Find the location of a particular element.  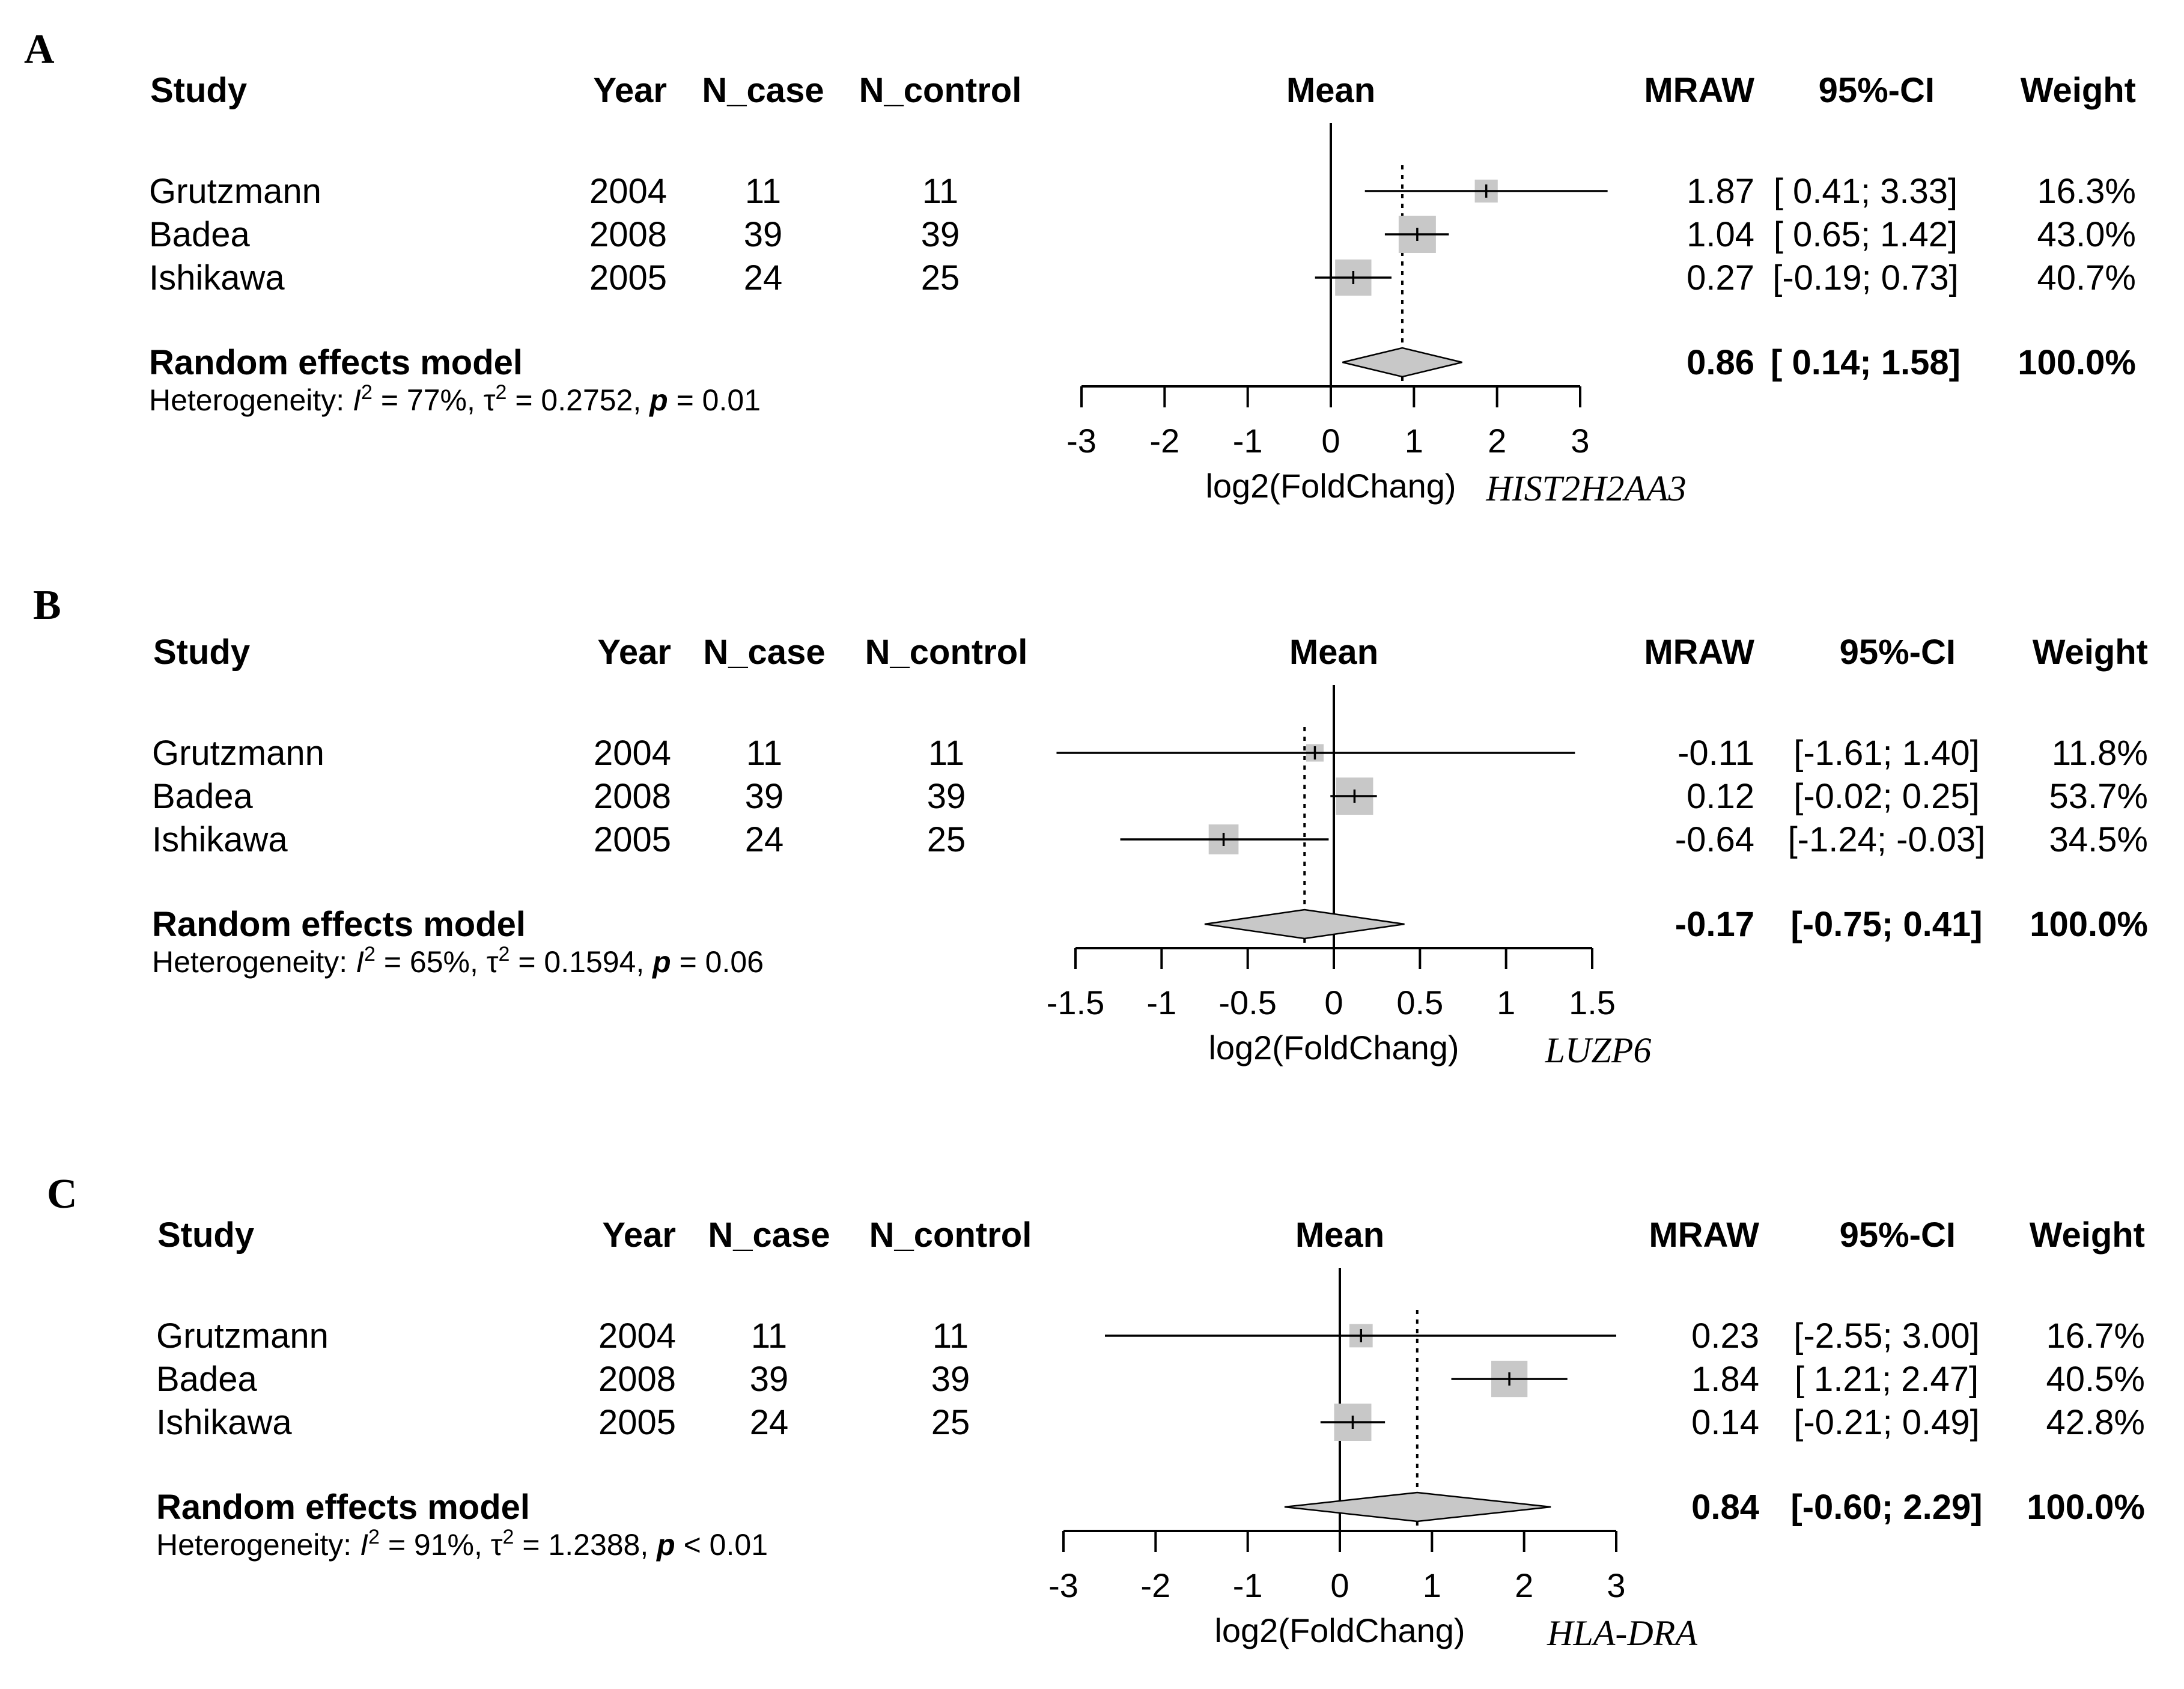

study-ci: [-0.19; 0.73] is located at coordinates (1866, 277).